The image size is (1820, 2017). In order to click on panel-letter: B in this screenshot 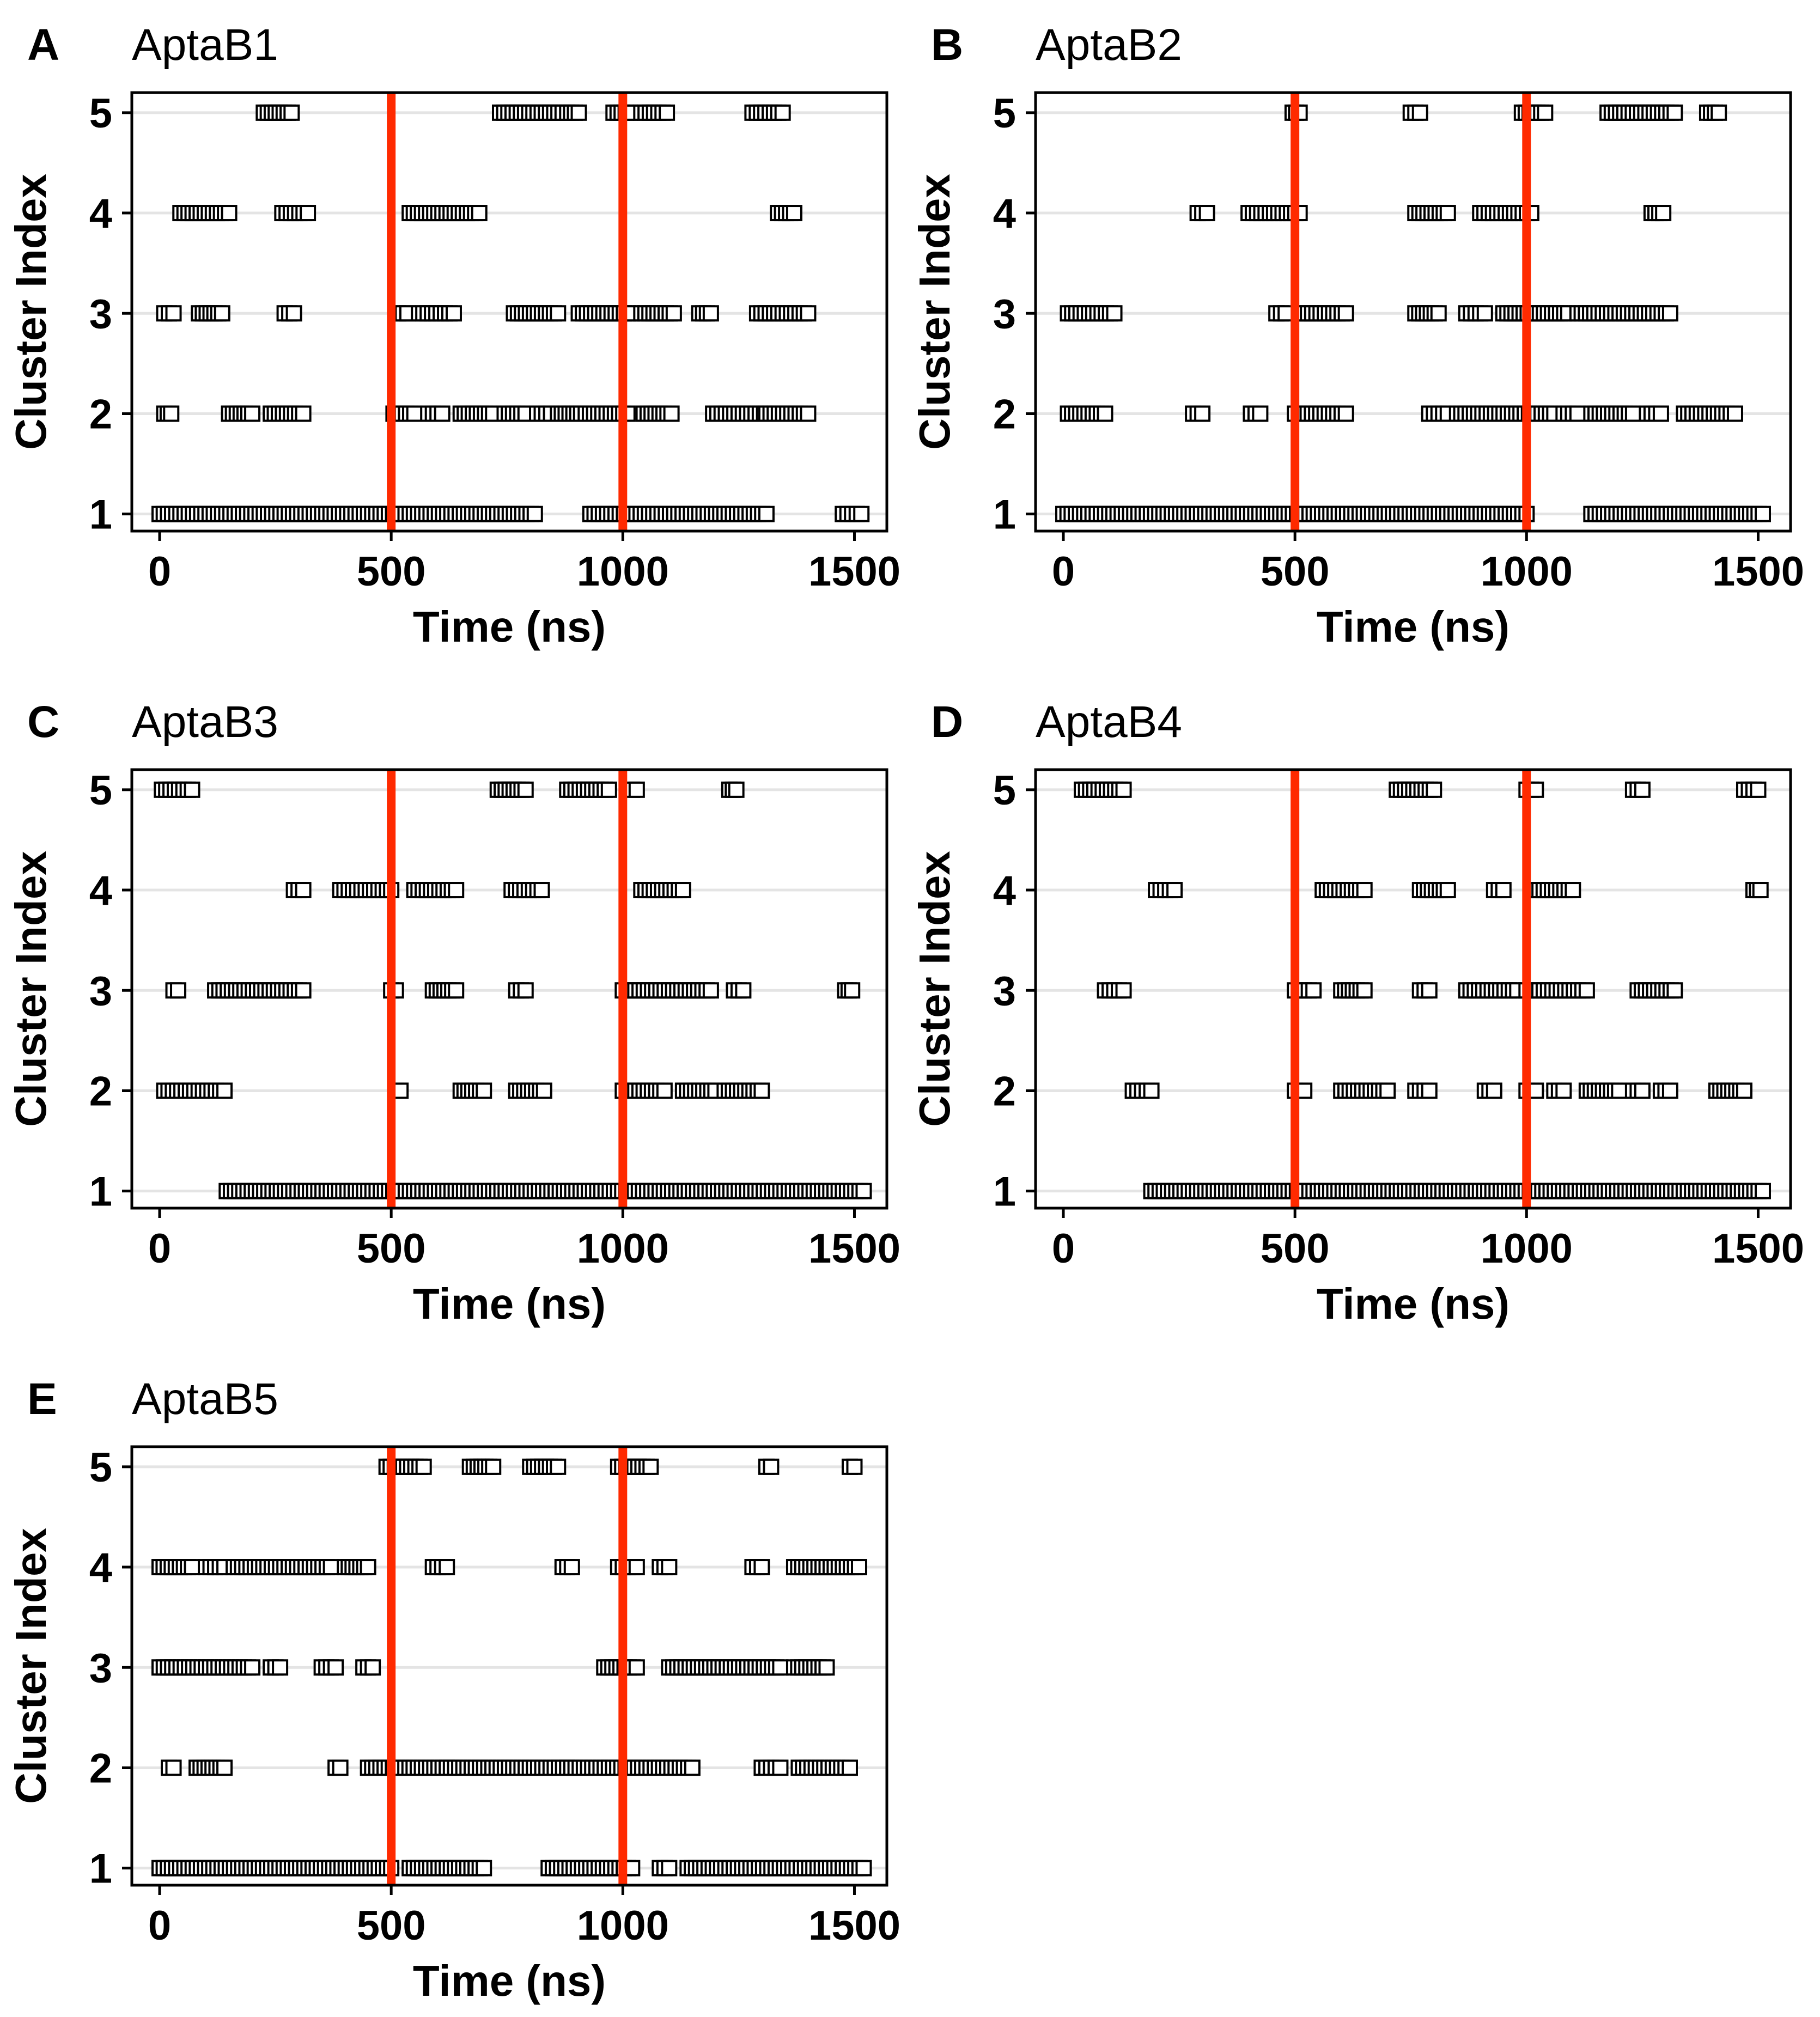, I will do `click(947, 45)`.